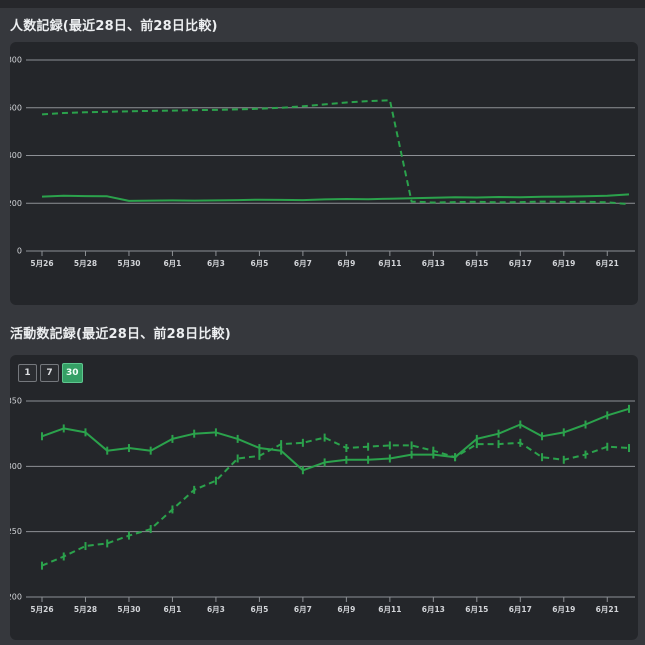 This screenshot has width=645, height=645. I want to click on activity-chart-title: 活動数記録(最近28日、前28日比較), so click(120, 334).